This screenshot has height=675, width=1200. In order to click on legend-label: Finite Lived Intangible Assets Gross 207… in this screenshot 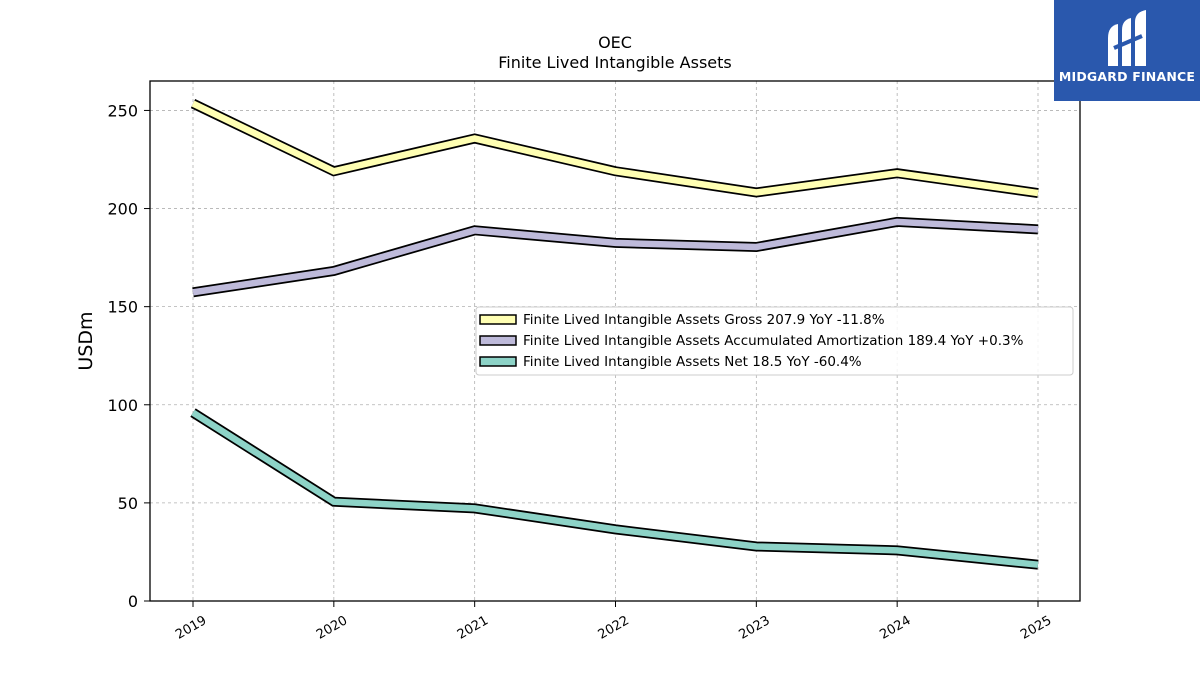, I will do `click(704, 320)`.